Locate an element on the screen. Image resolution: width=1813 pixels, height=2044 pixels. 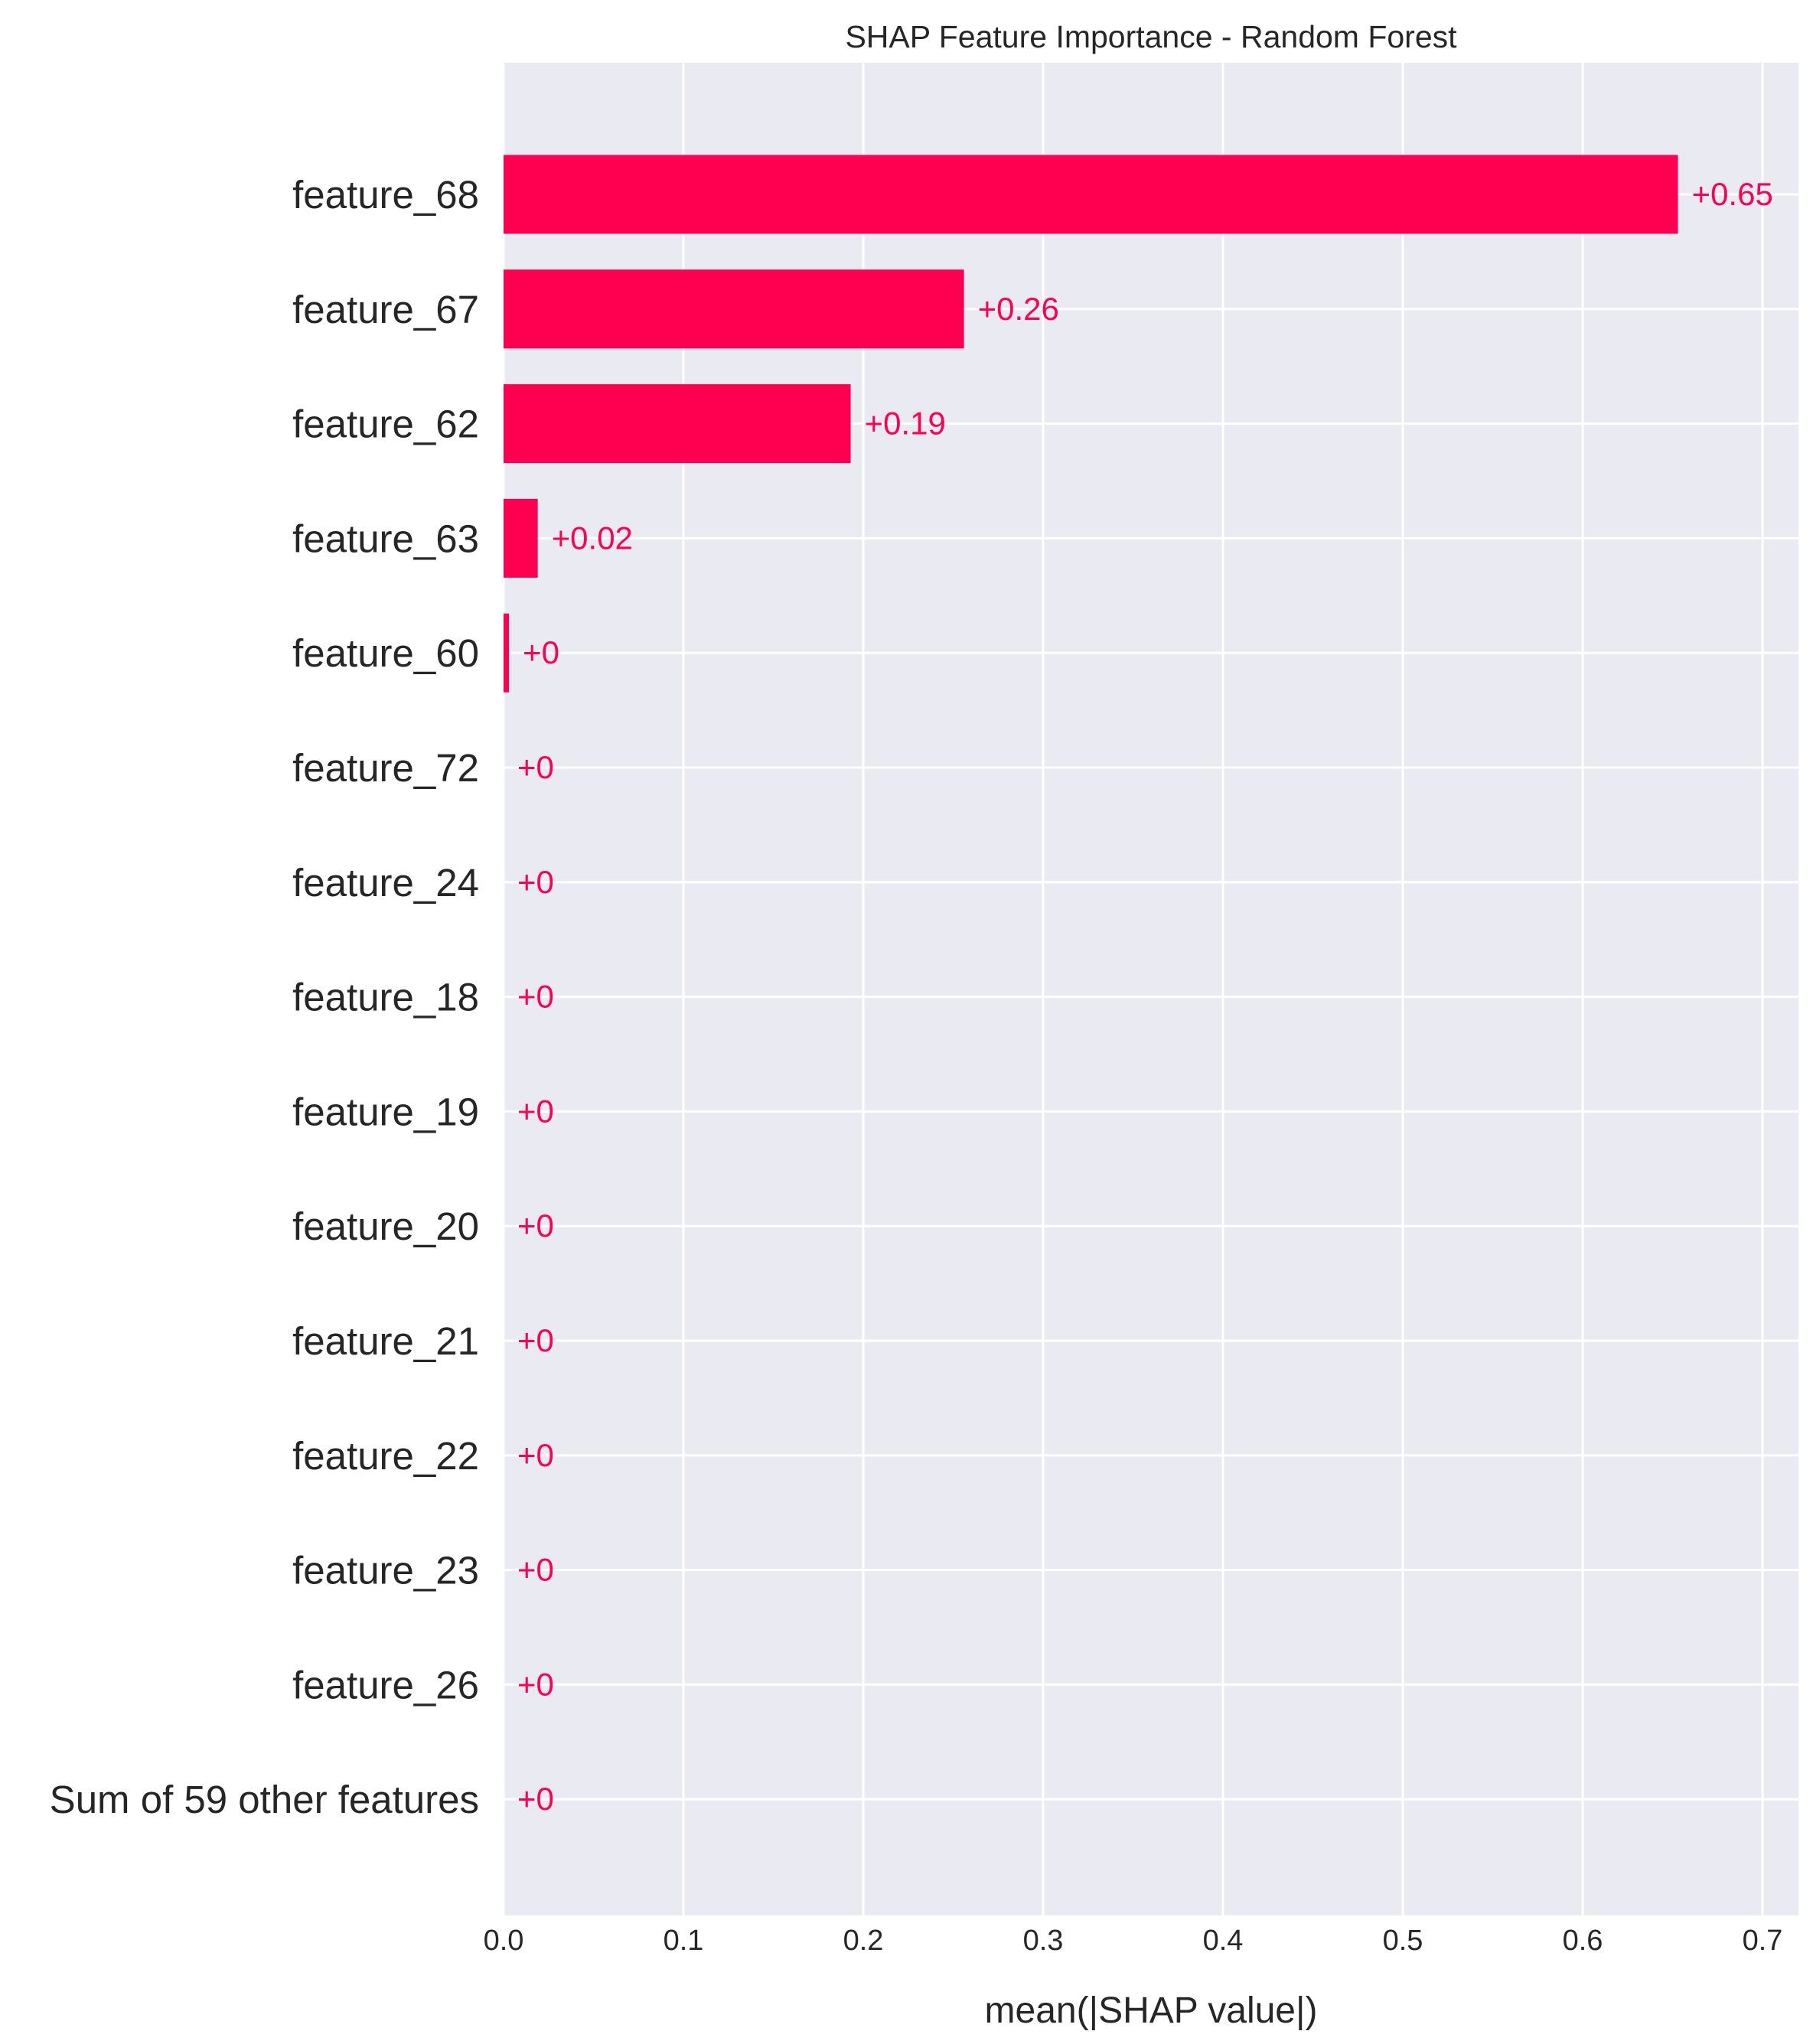
x-tick-label: 0.3 is located at coordinates (1043, 1941).